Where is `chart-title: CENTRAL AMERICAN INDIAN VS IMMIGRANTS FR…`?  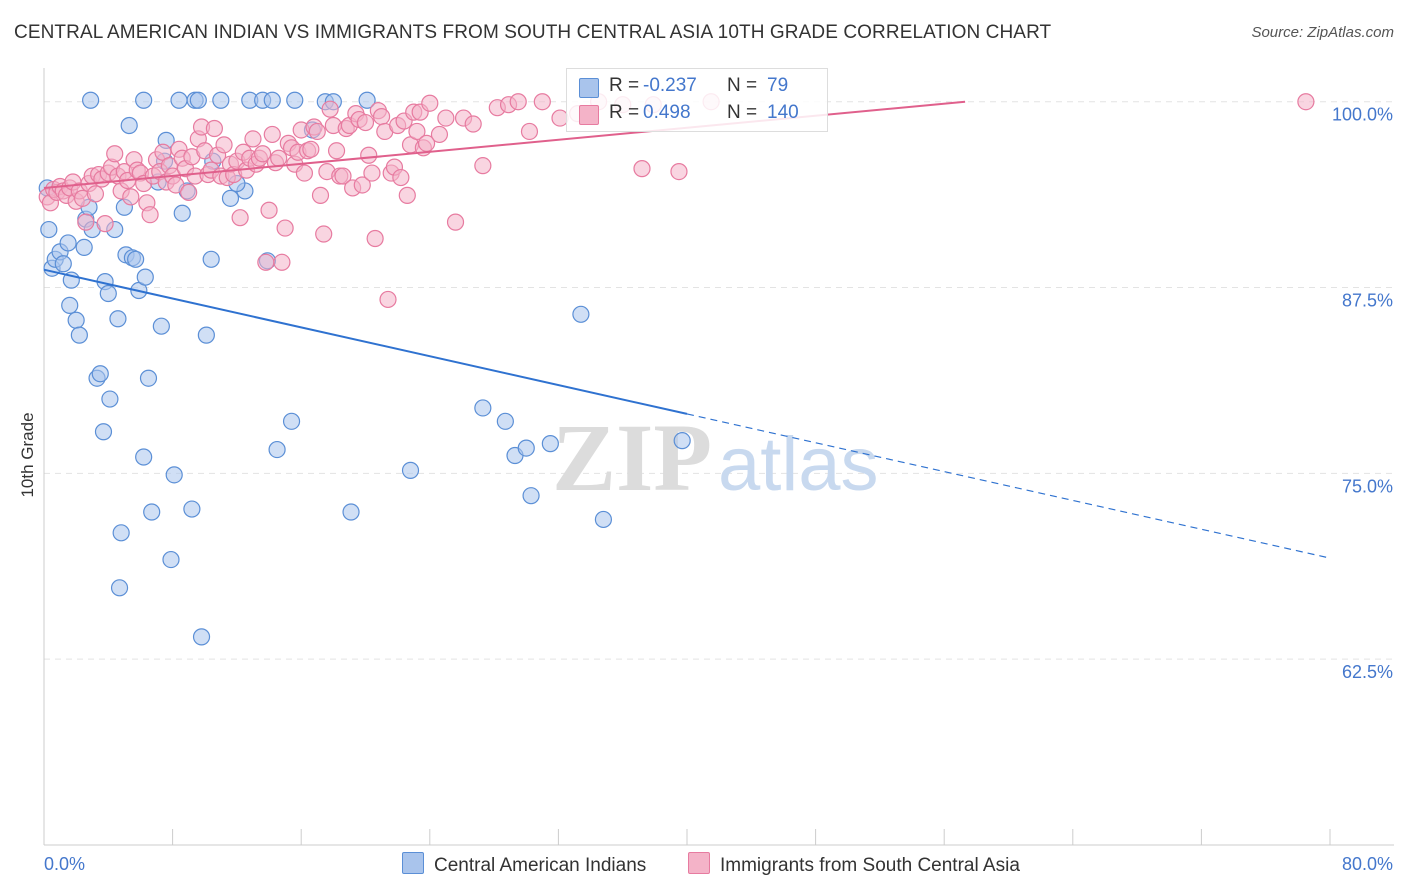 chart-title: CENTRAL AMERICAN INDIAN VS IMMIGRANTS FR… is located at coordinates (533, 32).